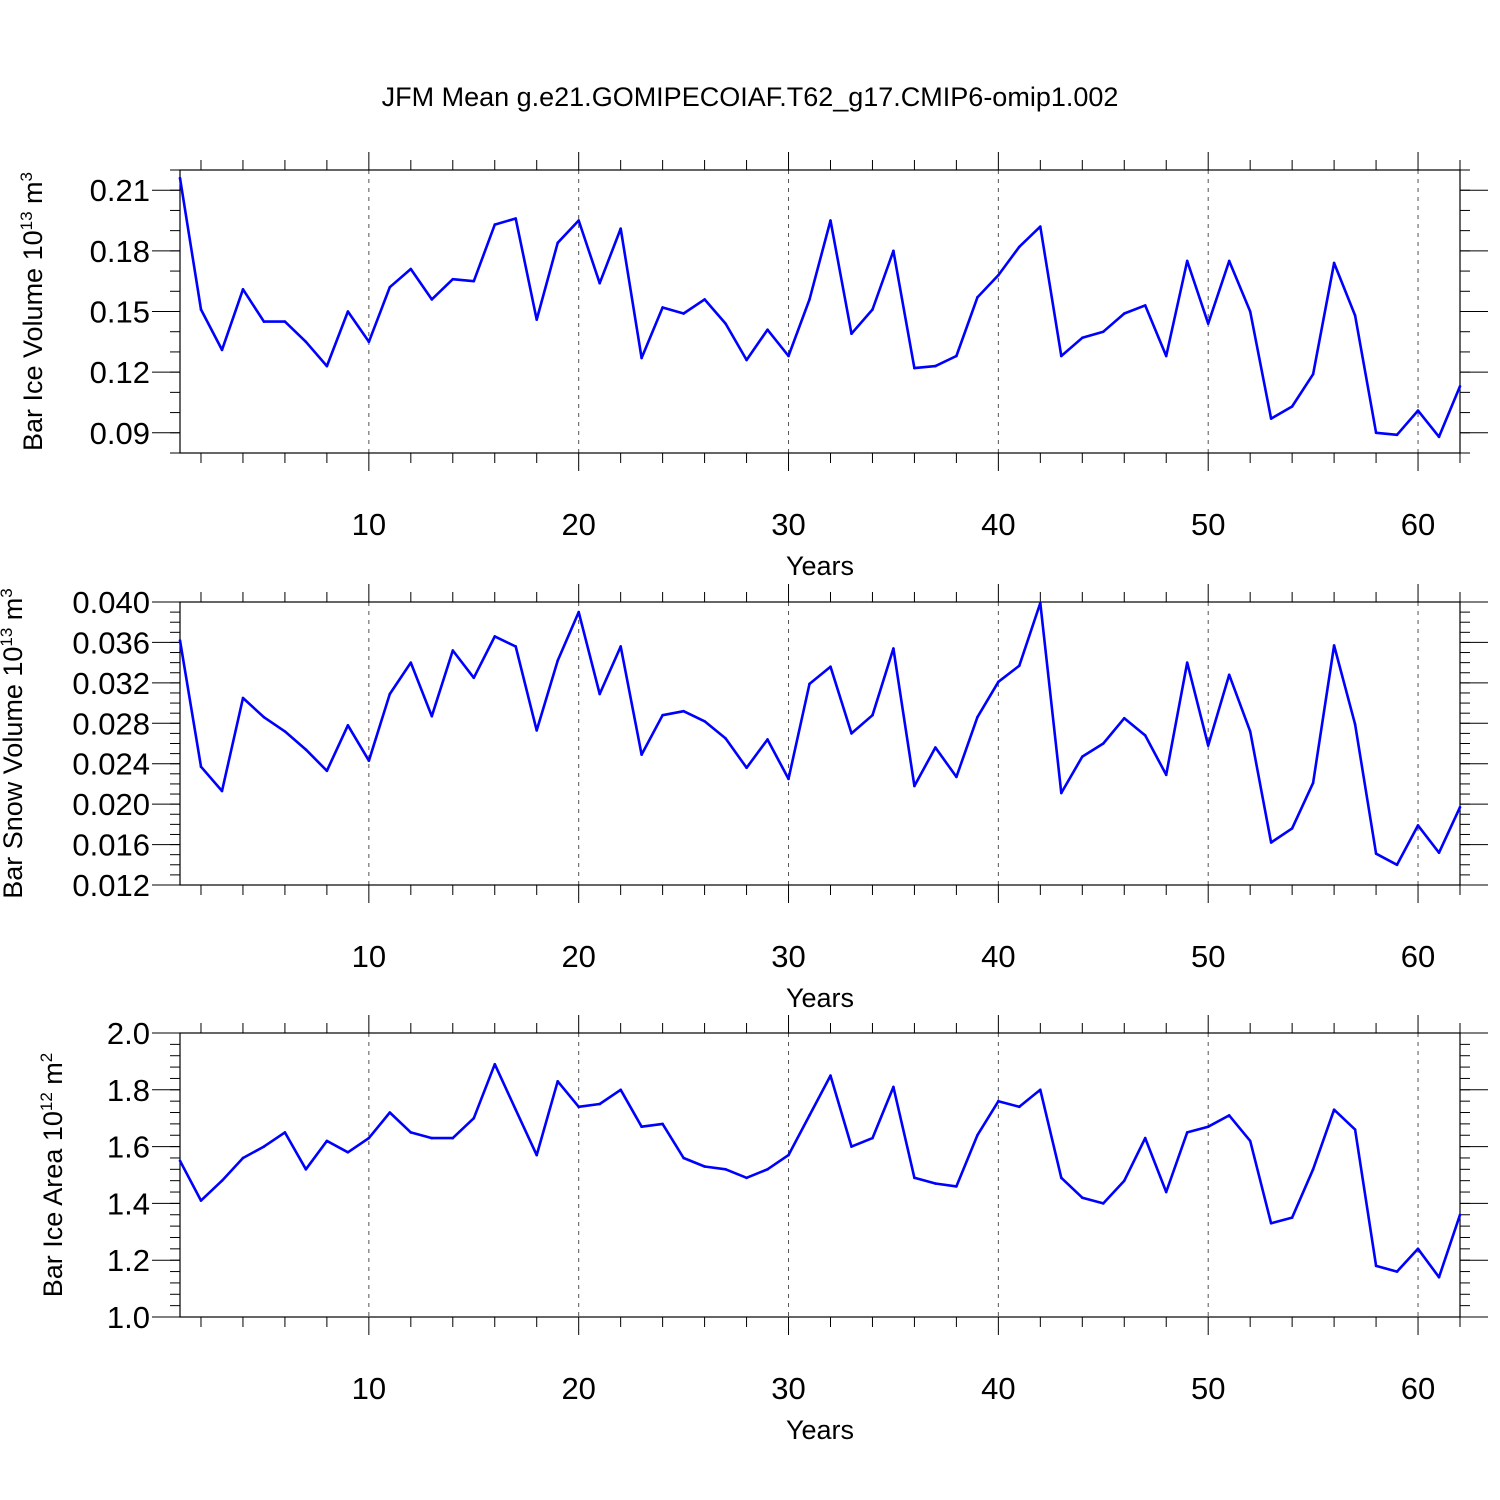 This screenshot has height=1500, width=1500. What do you see at coordinates (111, 683) in the screenshot?
I see `y-tick-label: 0.032` at bounding box center [111, 683].